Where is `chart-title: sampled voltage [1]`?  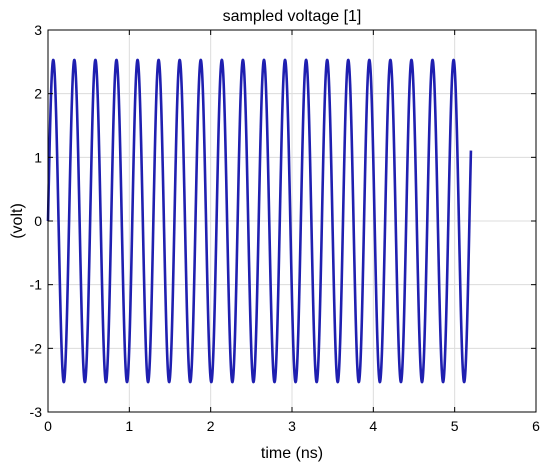
chart-title: sampled voltage [1] is located at coordinates (292, 16).